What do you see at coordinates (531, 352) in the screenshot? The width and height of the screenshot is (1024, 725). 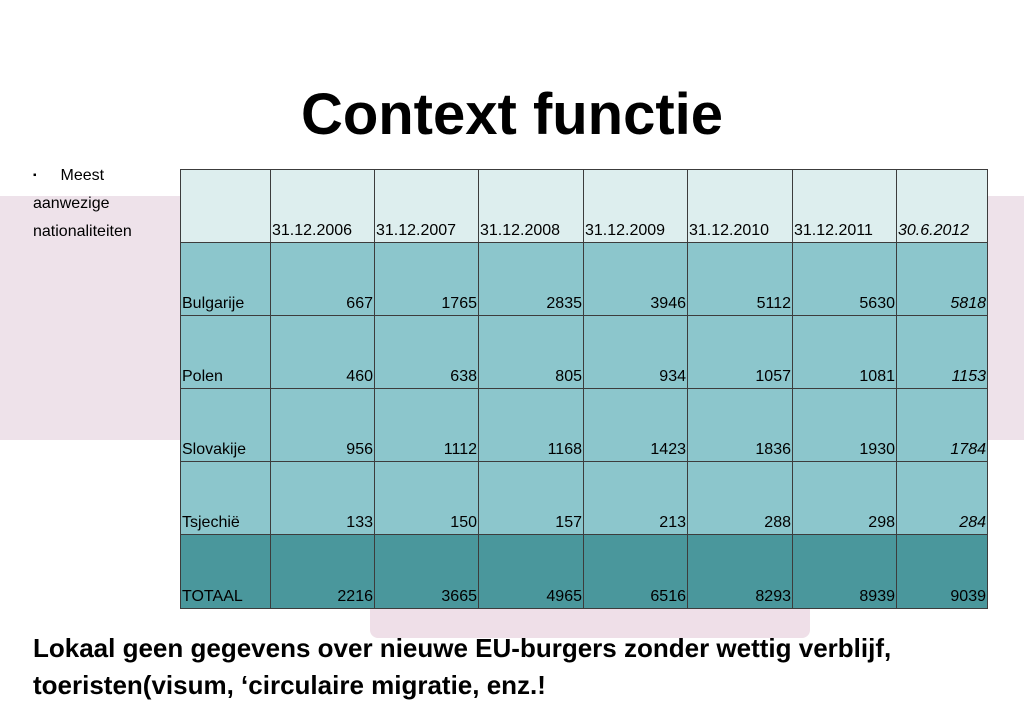 I see `table-cell: 805` at bounding box center [531, 352].